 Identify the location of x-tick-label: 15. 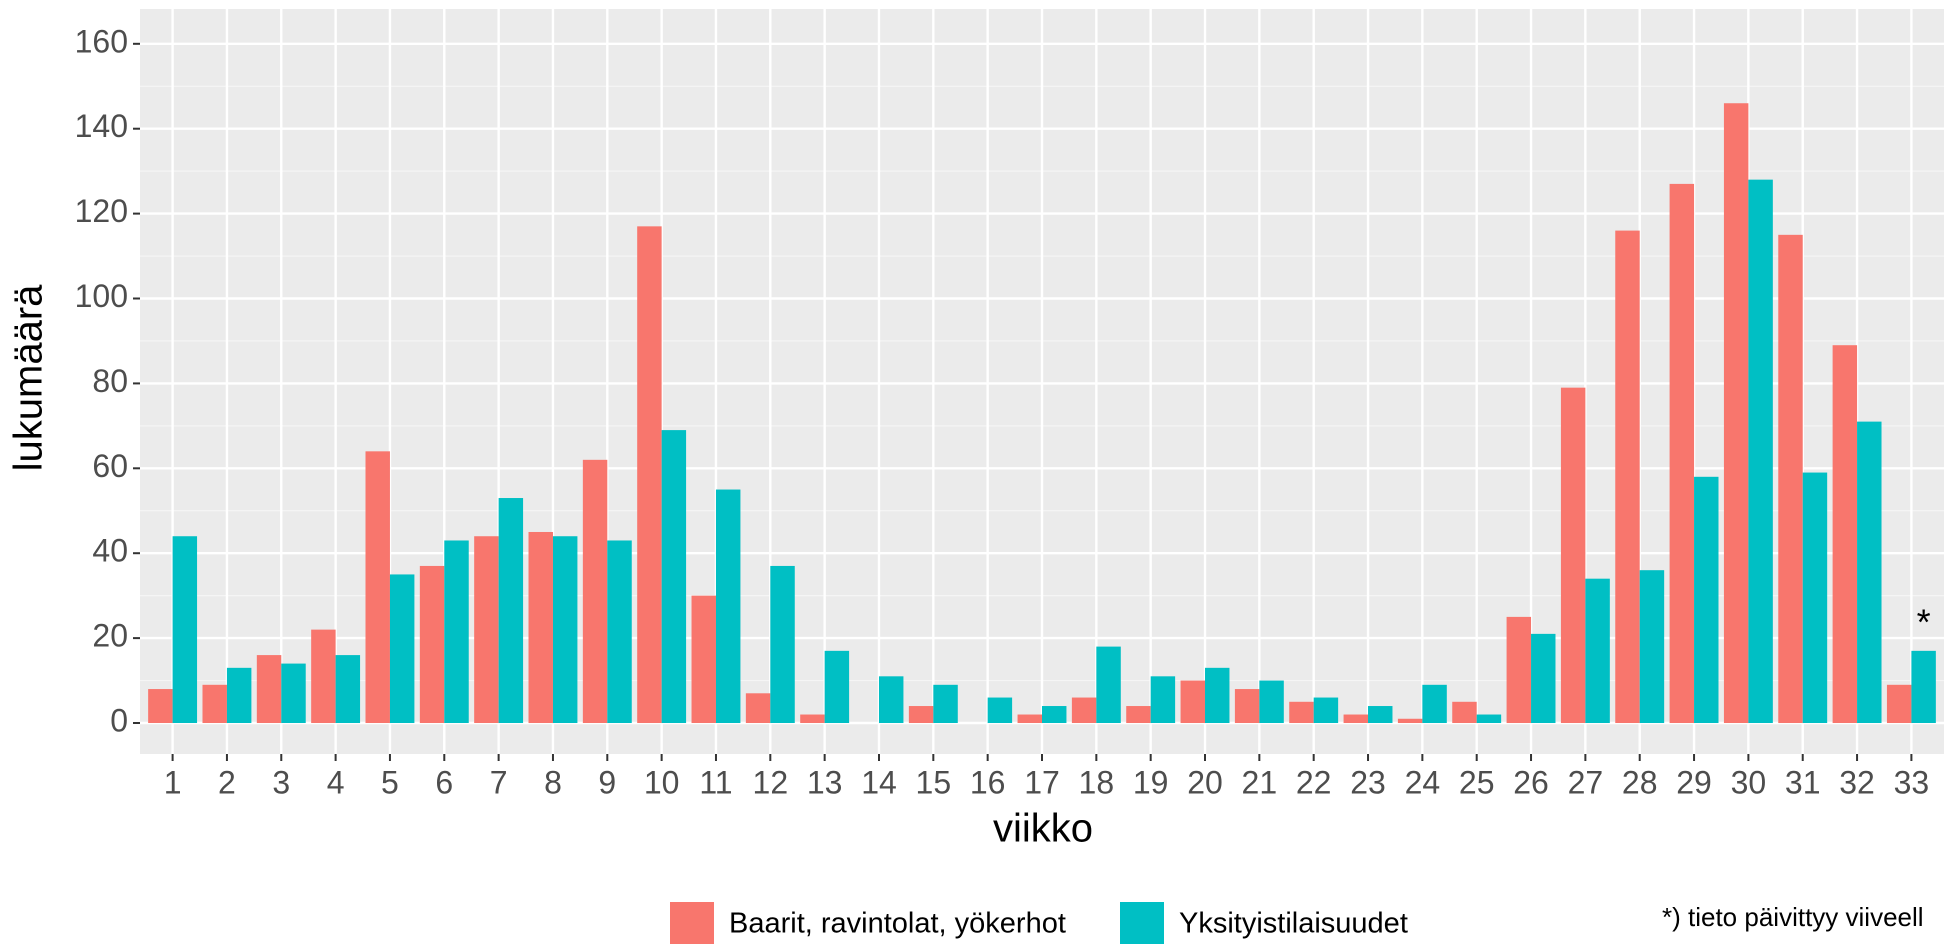
(934, 782).